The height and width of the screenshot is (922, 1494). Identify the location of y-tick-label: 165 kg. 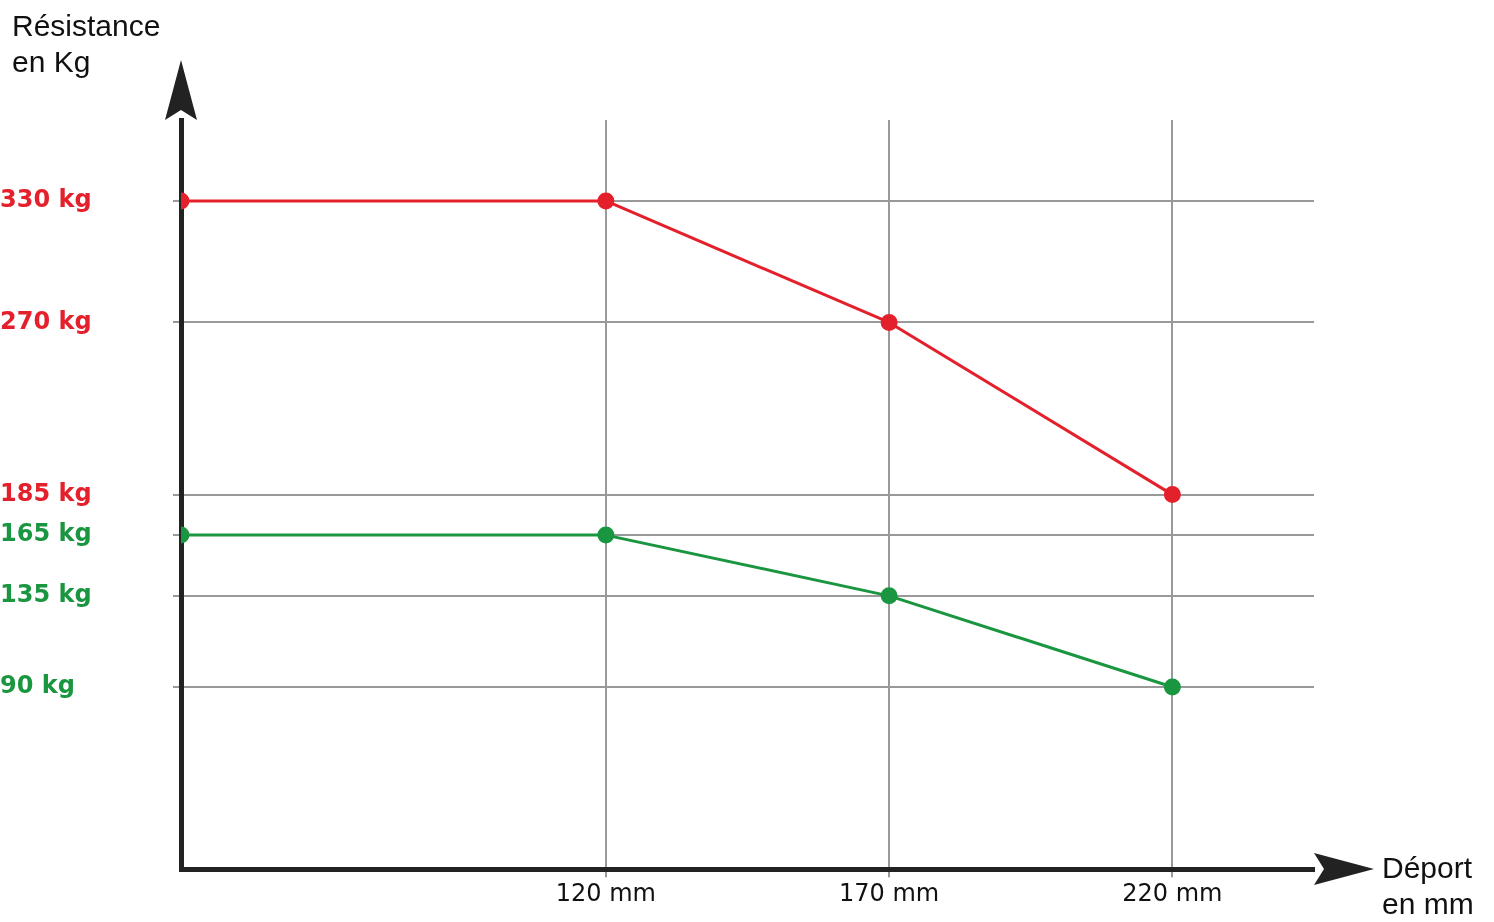
(46, 533).